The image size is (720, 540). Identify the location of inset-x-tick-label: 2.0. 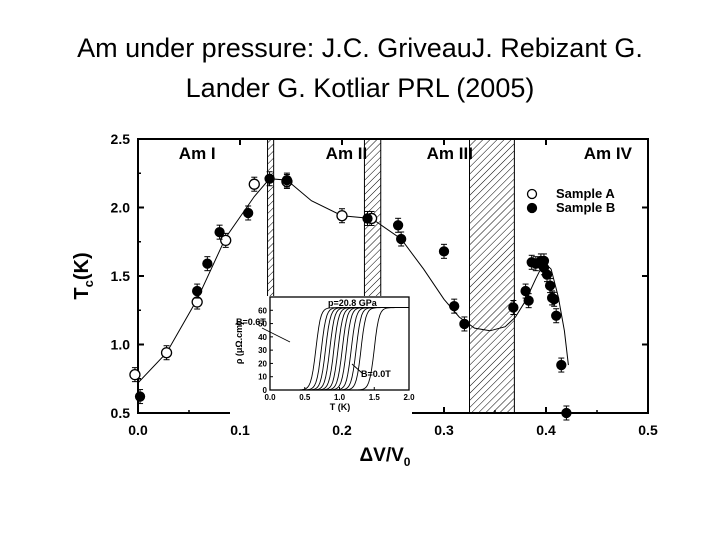
(409, 397).